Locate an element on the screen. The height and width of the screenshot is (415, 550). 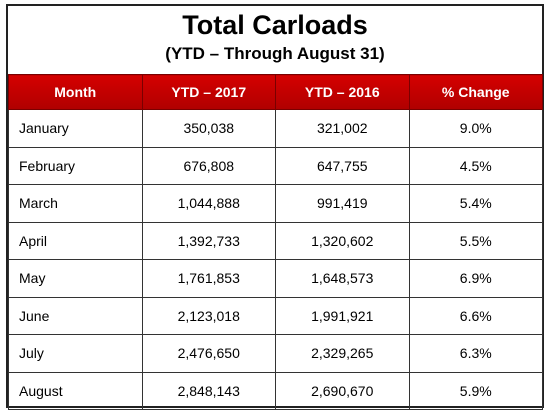
table-cell: 1,648,573 is located at coordinates (342, 278).